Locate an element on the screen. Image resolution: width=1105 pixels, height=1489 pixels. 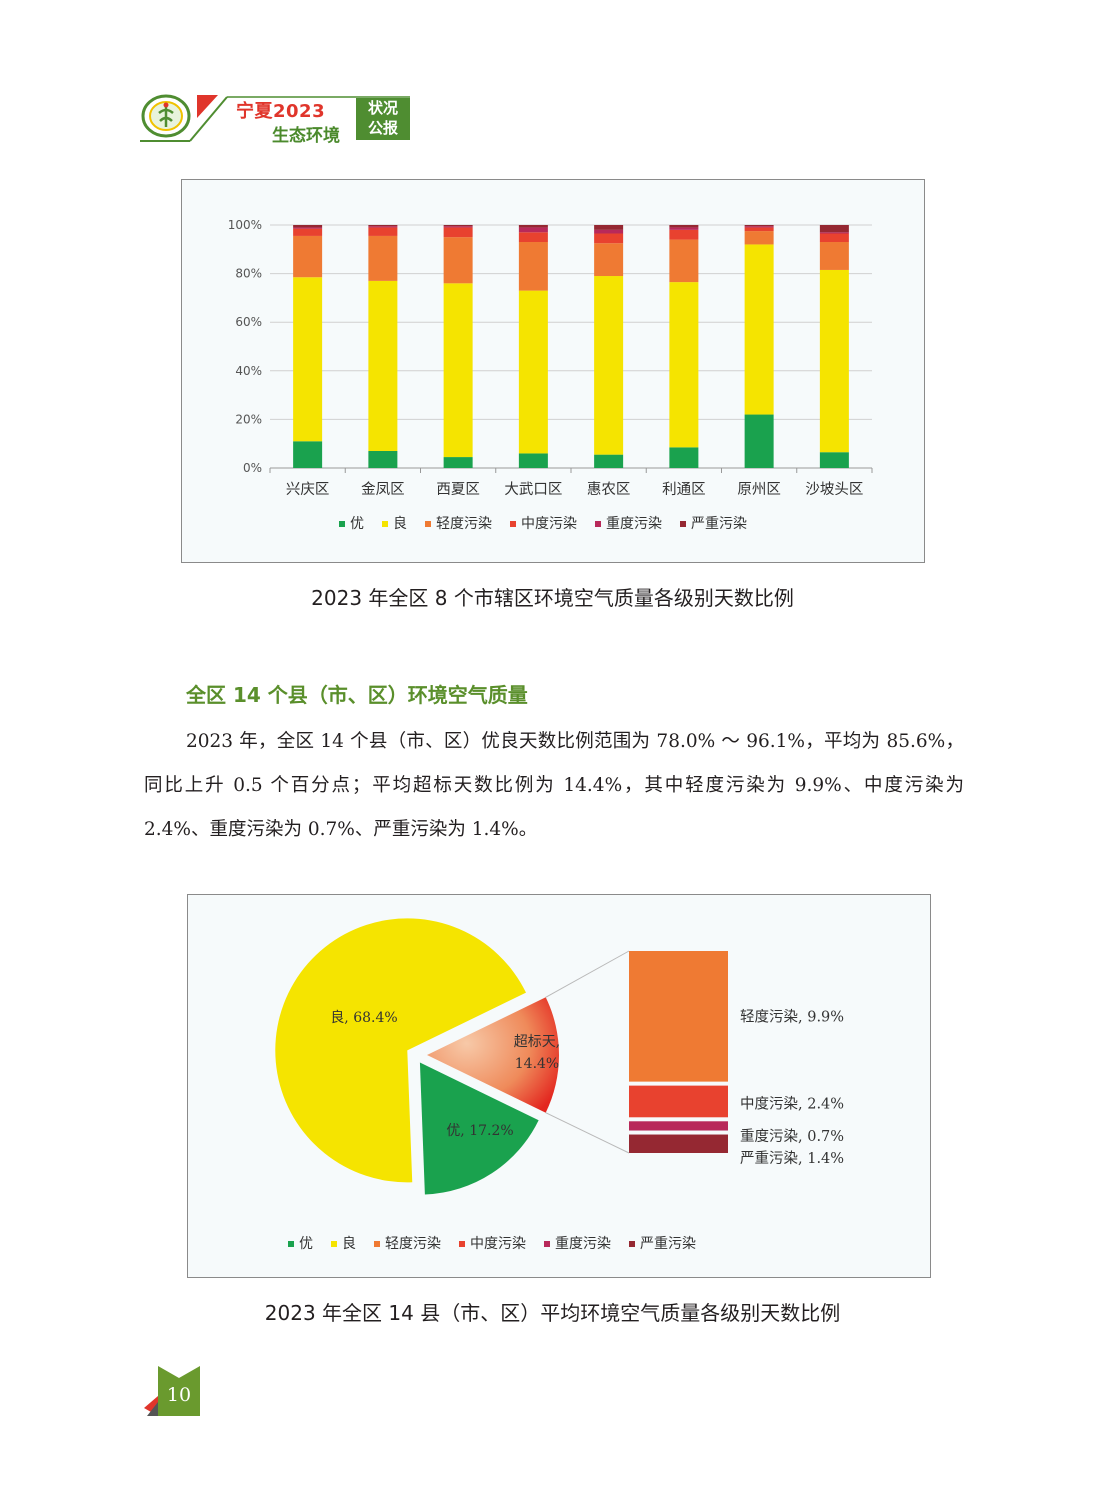
legend-label: 优 is located at coordinates (357, 524).